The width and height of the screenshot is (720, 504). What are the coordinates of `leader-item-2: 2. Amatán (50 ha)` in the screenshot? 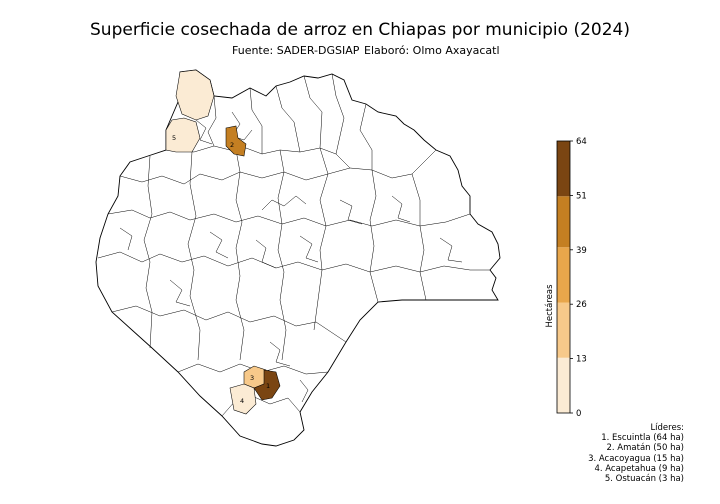 It's located at (645, 448).